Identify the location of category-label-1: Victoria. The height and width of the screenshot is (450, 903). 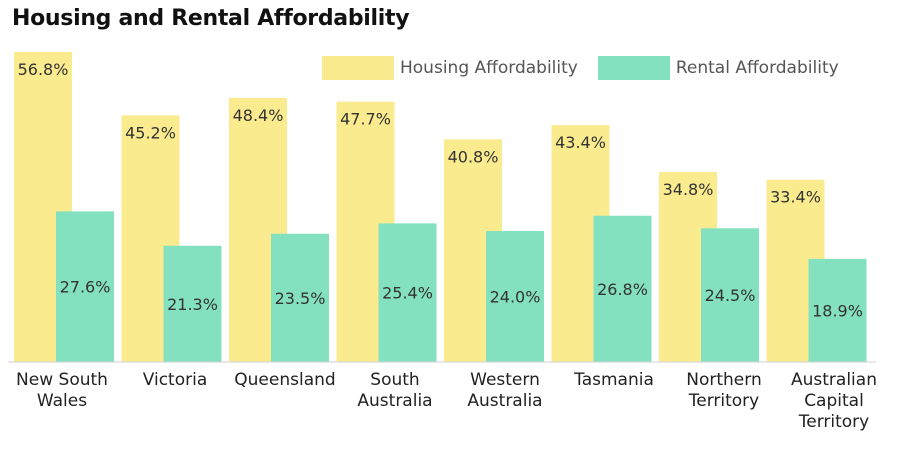
(175, 380).